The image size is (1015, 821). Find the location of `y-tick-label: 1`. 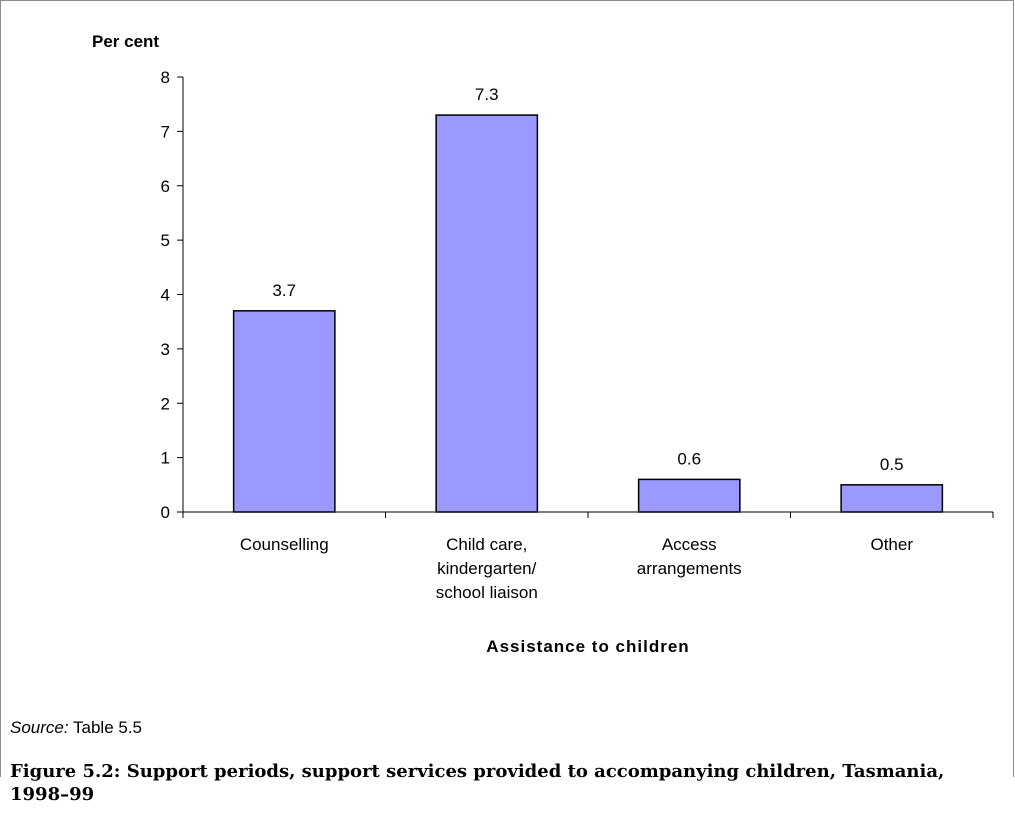

y-tick-label: 1 is located at coordinates (165, 458).